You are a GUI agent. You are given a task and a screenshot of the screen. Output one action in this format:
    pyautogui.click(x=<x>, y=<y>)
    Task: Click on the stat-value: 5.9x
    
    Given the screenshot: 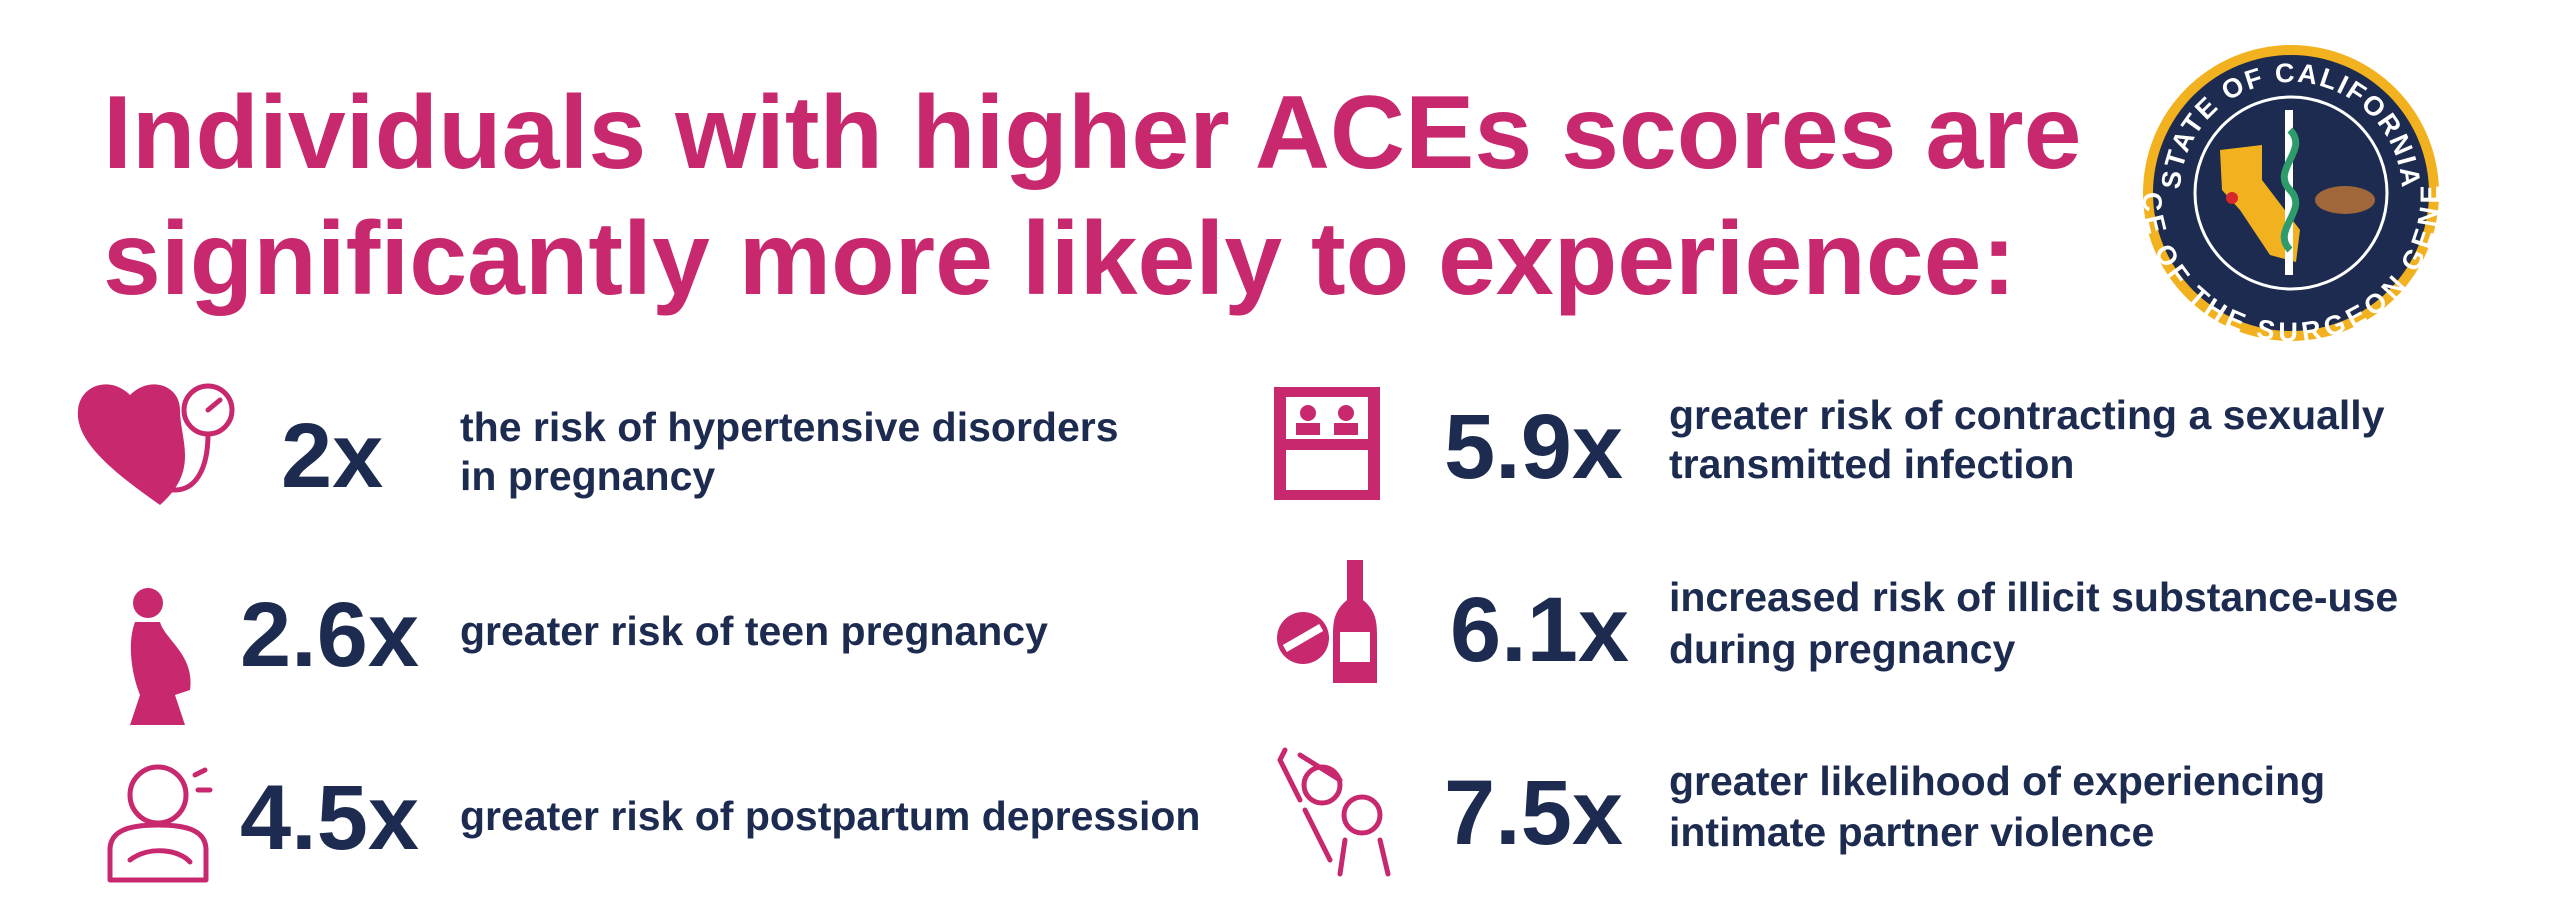 What is the action you would take?
    pyautogui.click(x=1533, y=447)
    